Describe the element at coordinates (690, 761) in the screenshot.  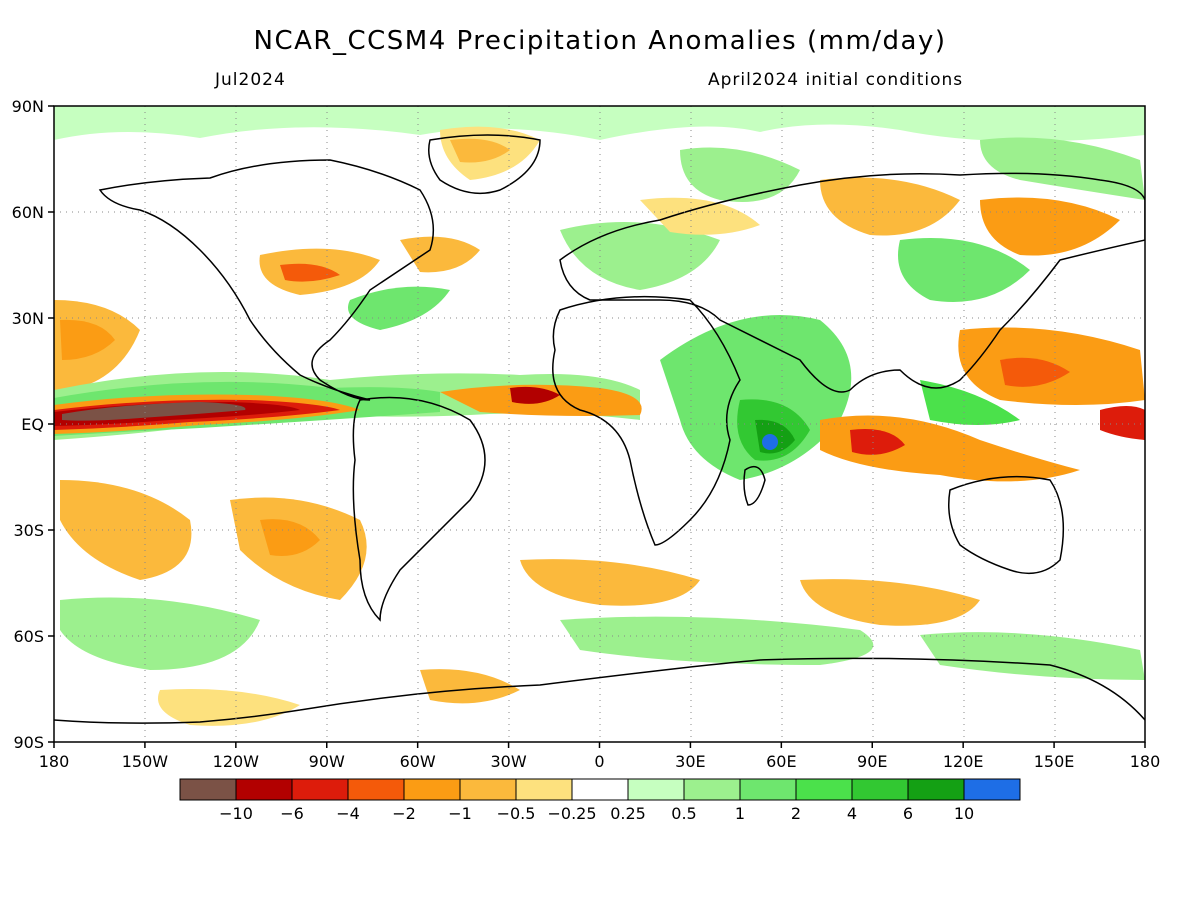
I see `lon-tick-label: 30E` at that location.